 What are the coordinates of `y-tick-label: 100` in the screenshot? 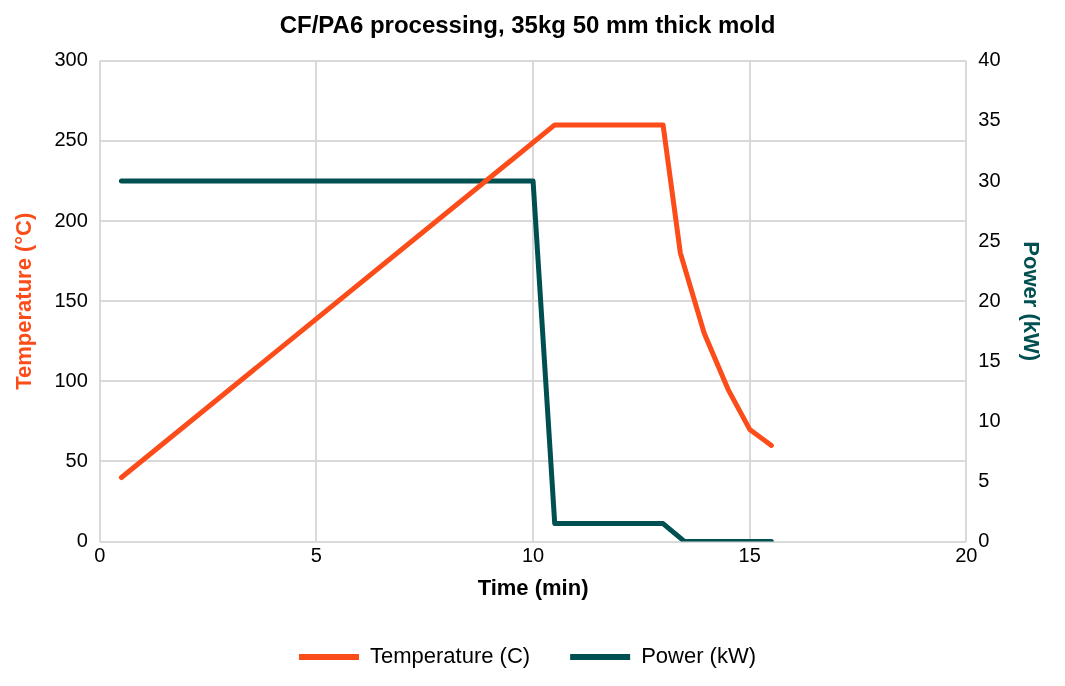 It's located at (71, 379).